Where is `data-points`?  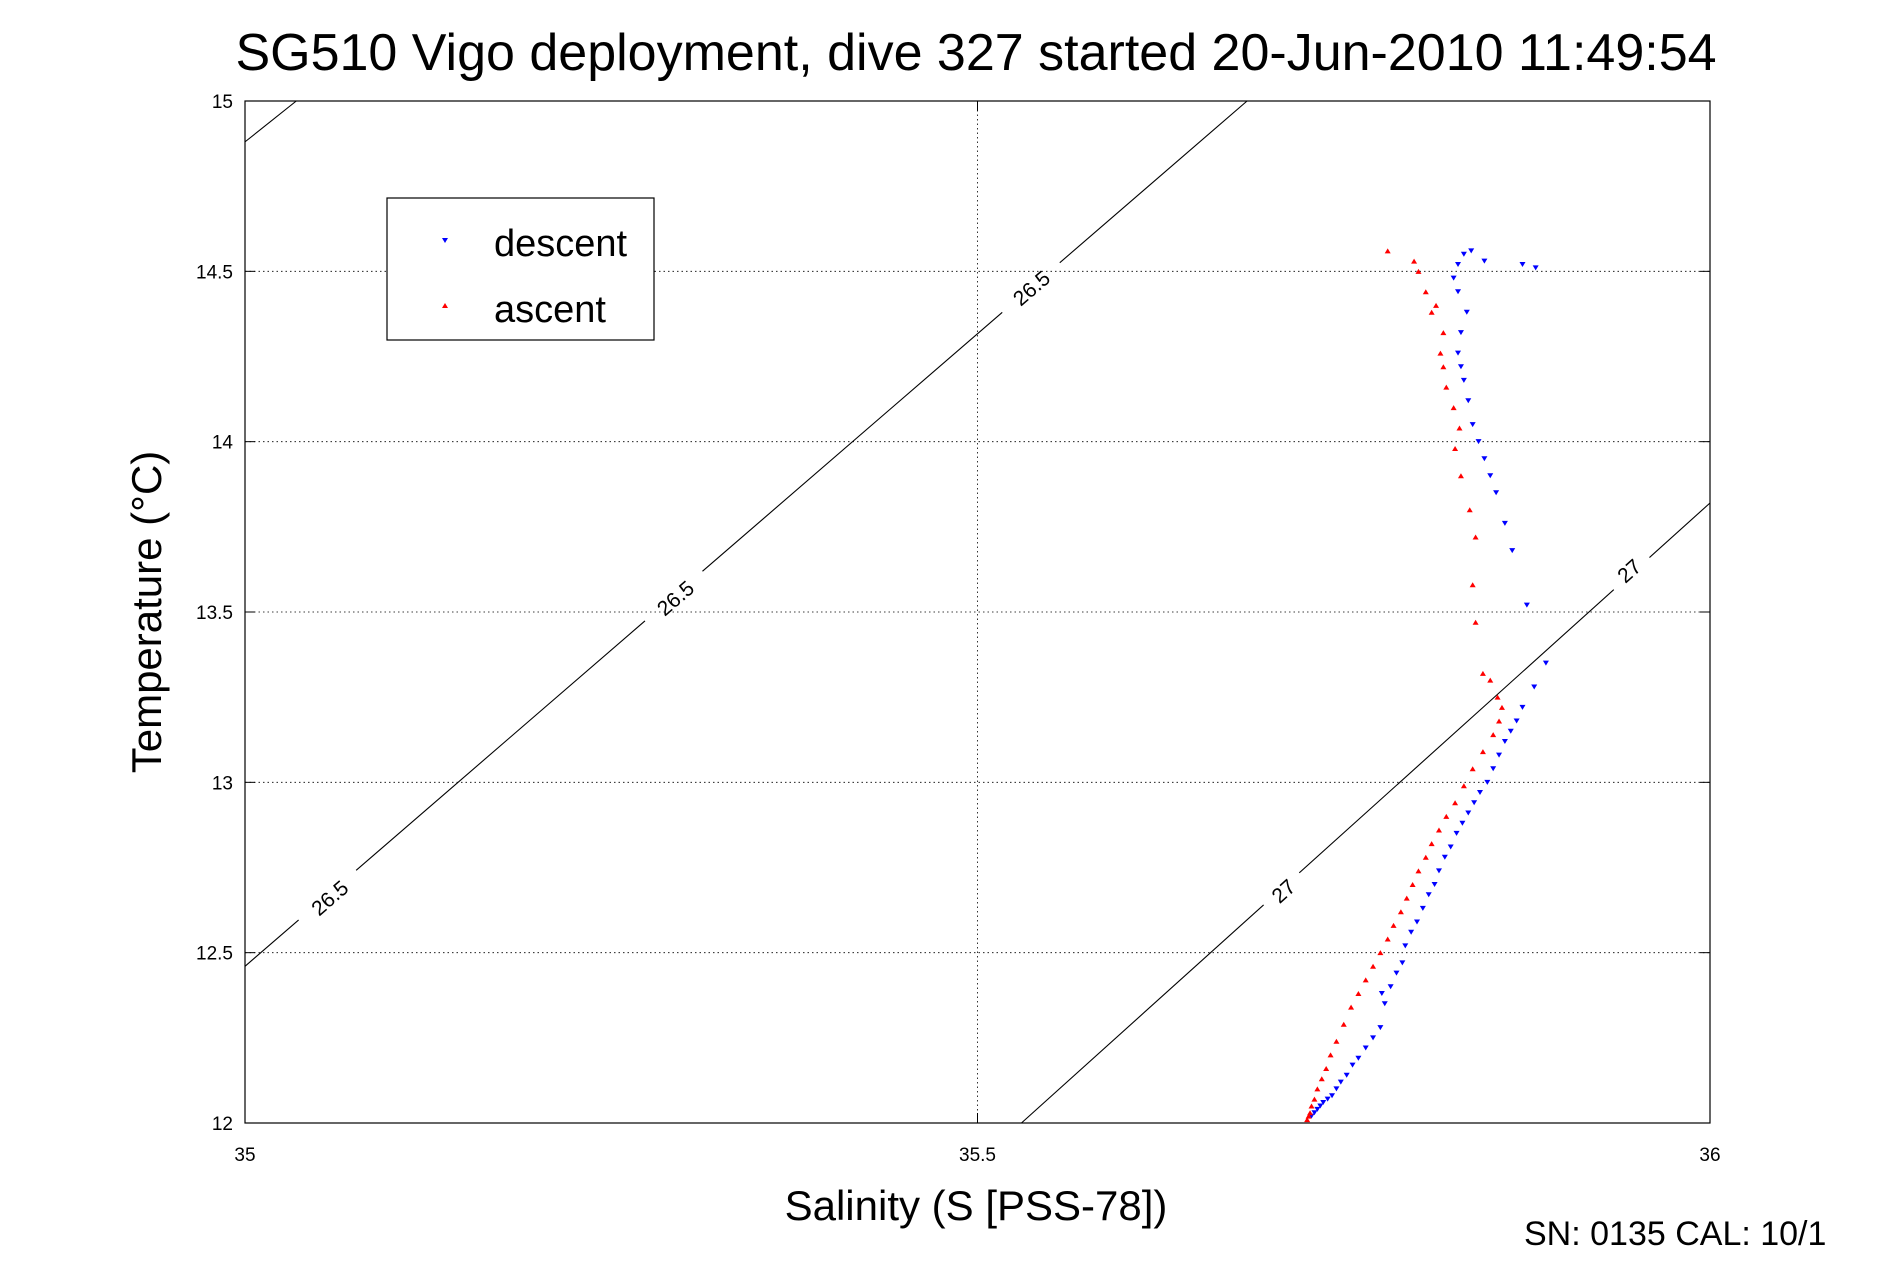
data-points is located at coordinates (1426, 685).